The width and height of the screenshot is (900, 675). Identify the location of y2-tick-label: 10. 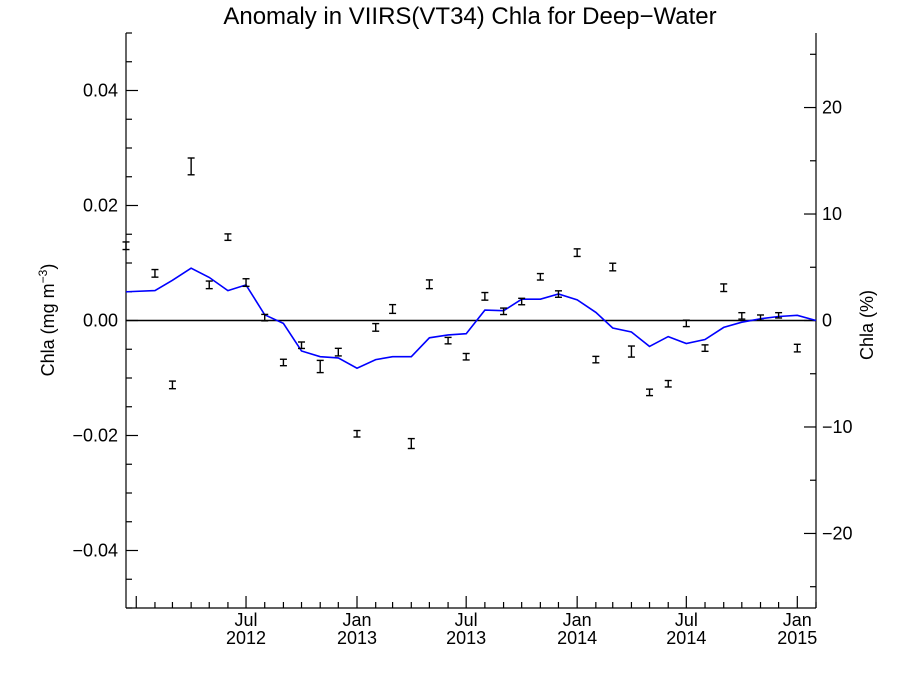
(832, 214).